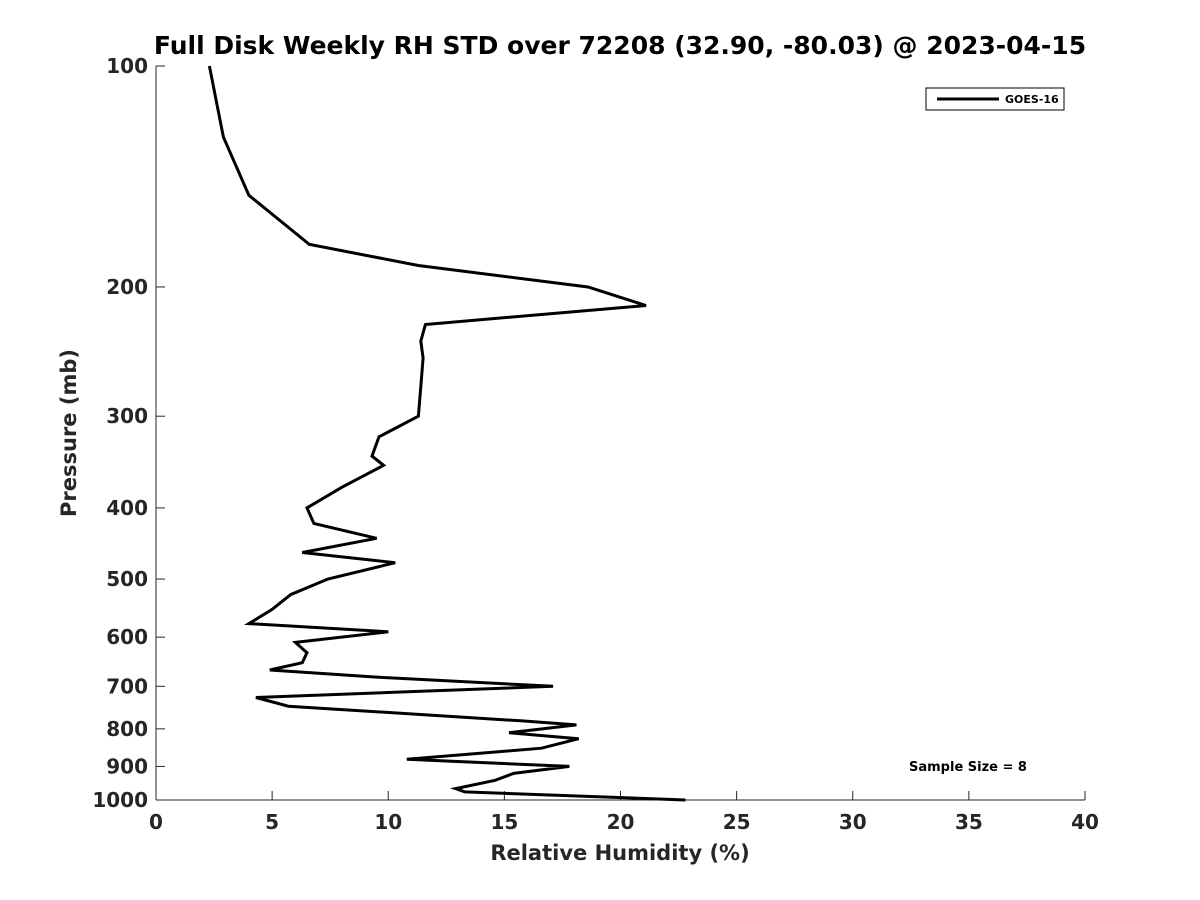 This screenshot has height=900, width=1200. I want to click on y-tick-label: 300, so click(127, 416).